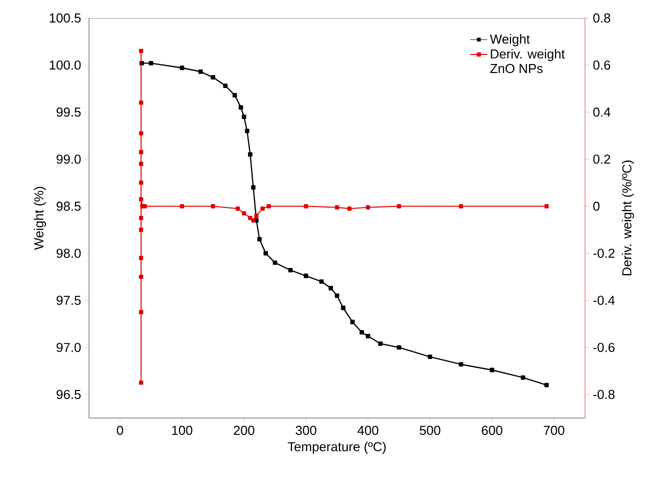 The height and width of the screenshot is (478, 657). Describe the element at coordinates (601, 159) in the screenshot. I see `y2-tick-label: 0.2` at that location.